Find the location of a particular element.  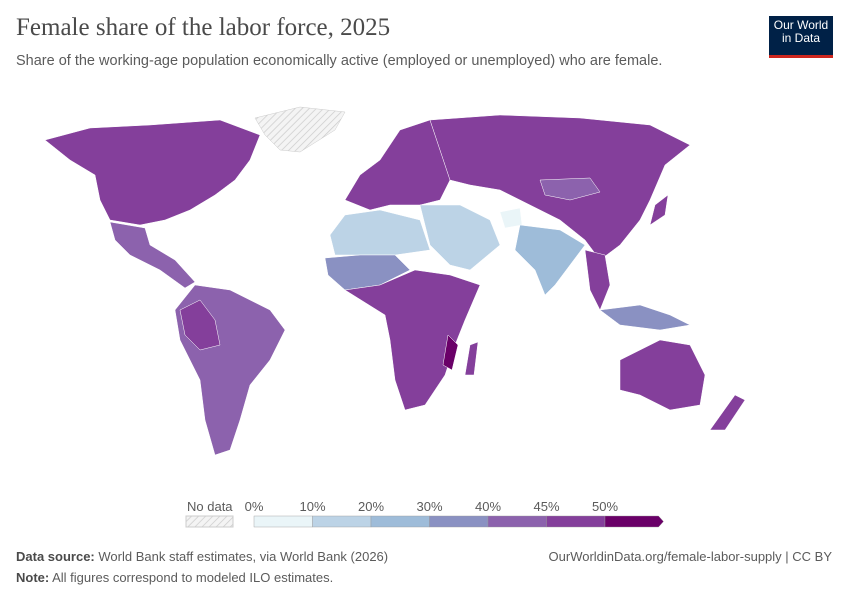

legend-no-data-swatch is located at coordinates (209, 521).